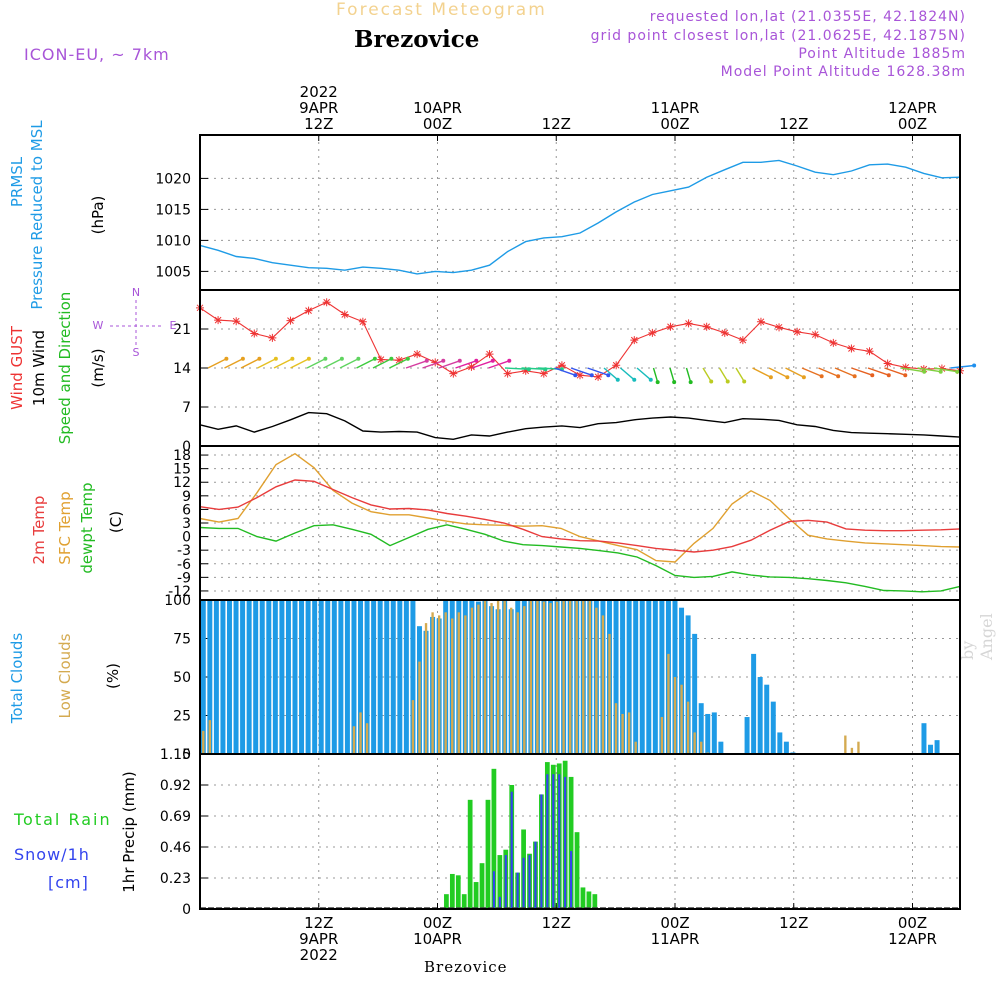  What do you see at coordinates (173, 210) in the screenshot?
I see `ytick-label-0-2: 1015` at bounding box center [173, 210].